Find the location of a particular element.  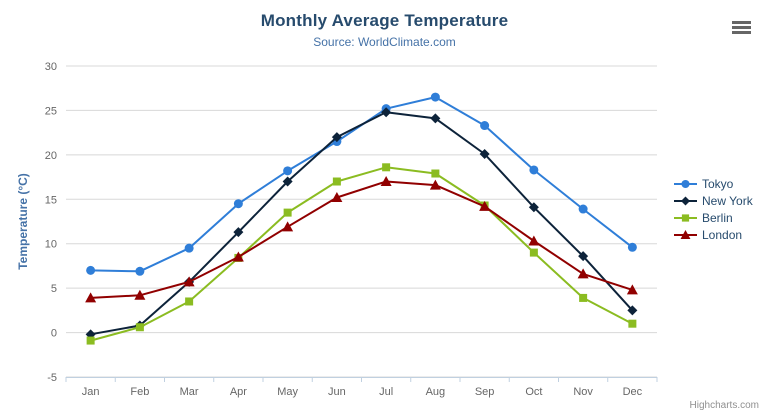

marker-london-oct is located at coordinates (534, 240).